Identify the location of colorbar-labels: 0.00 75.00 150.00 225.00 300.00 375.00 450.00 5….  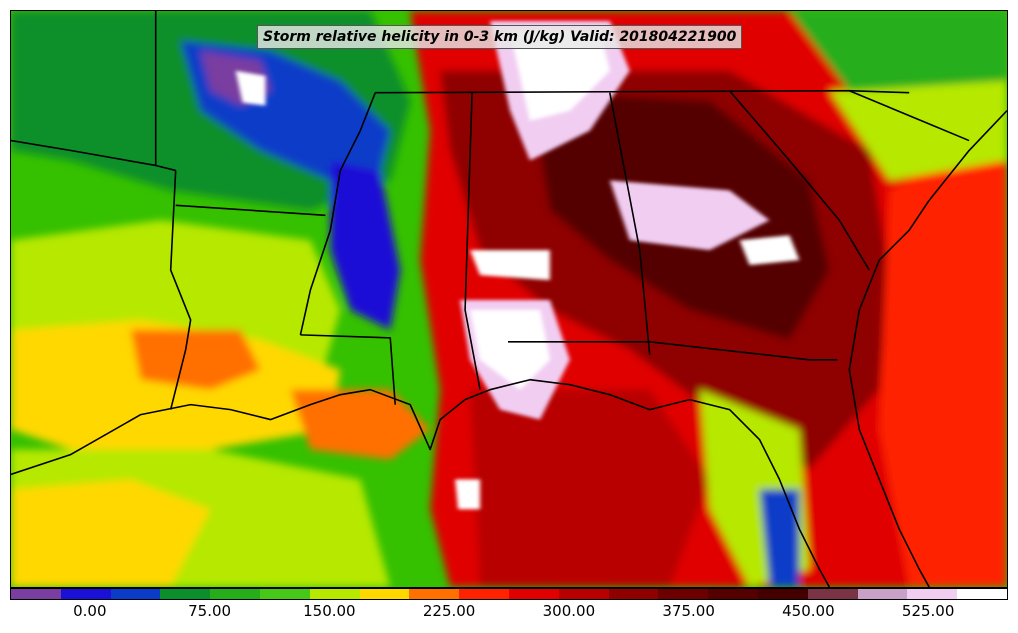
(509, 613).